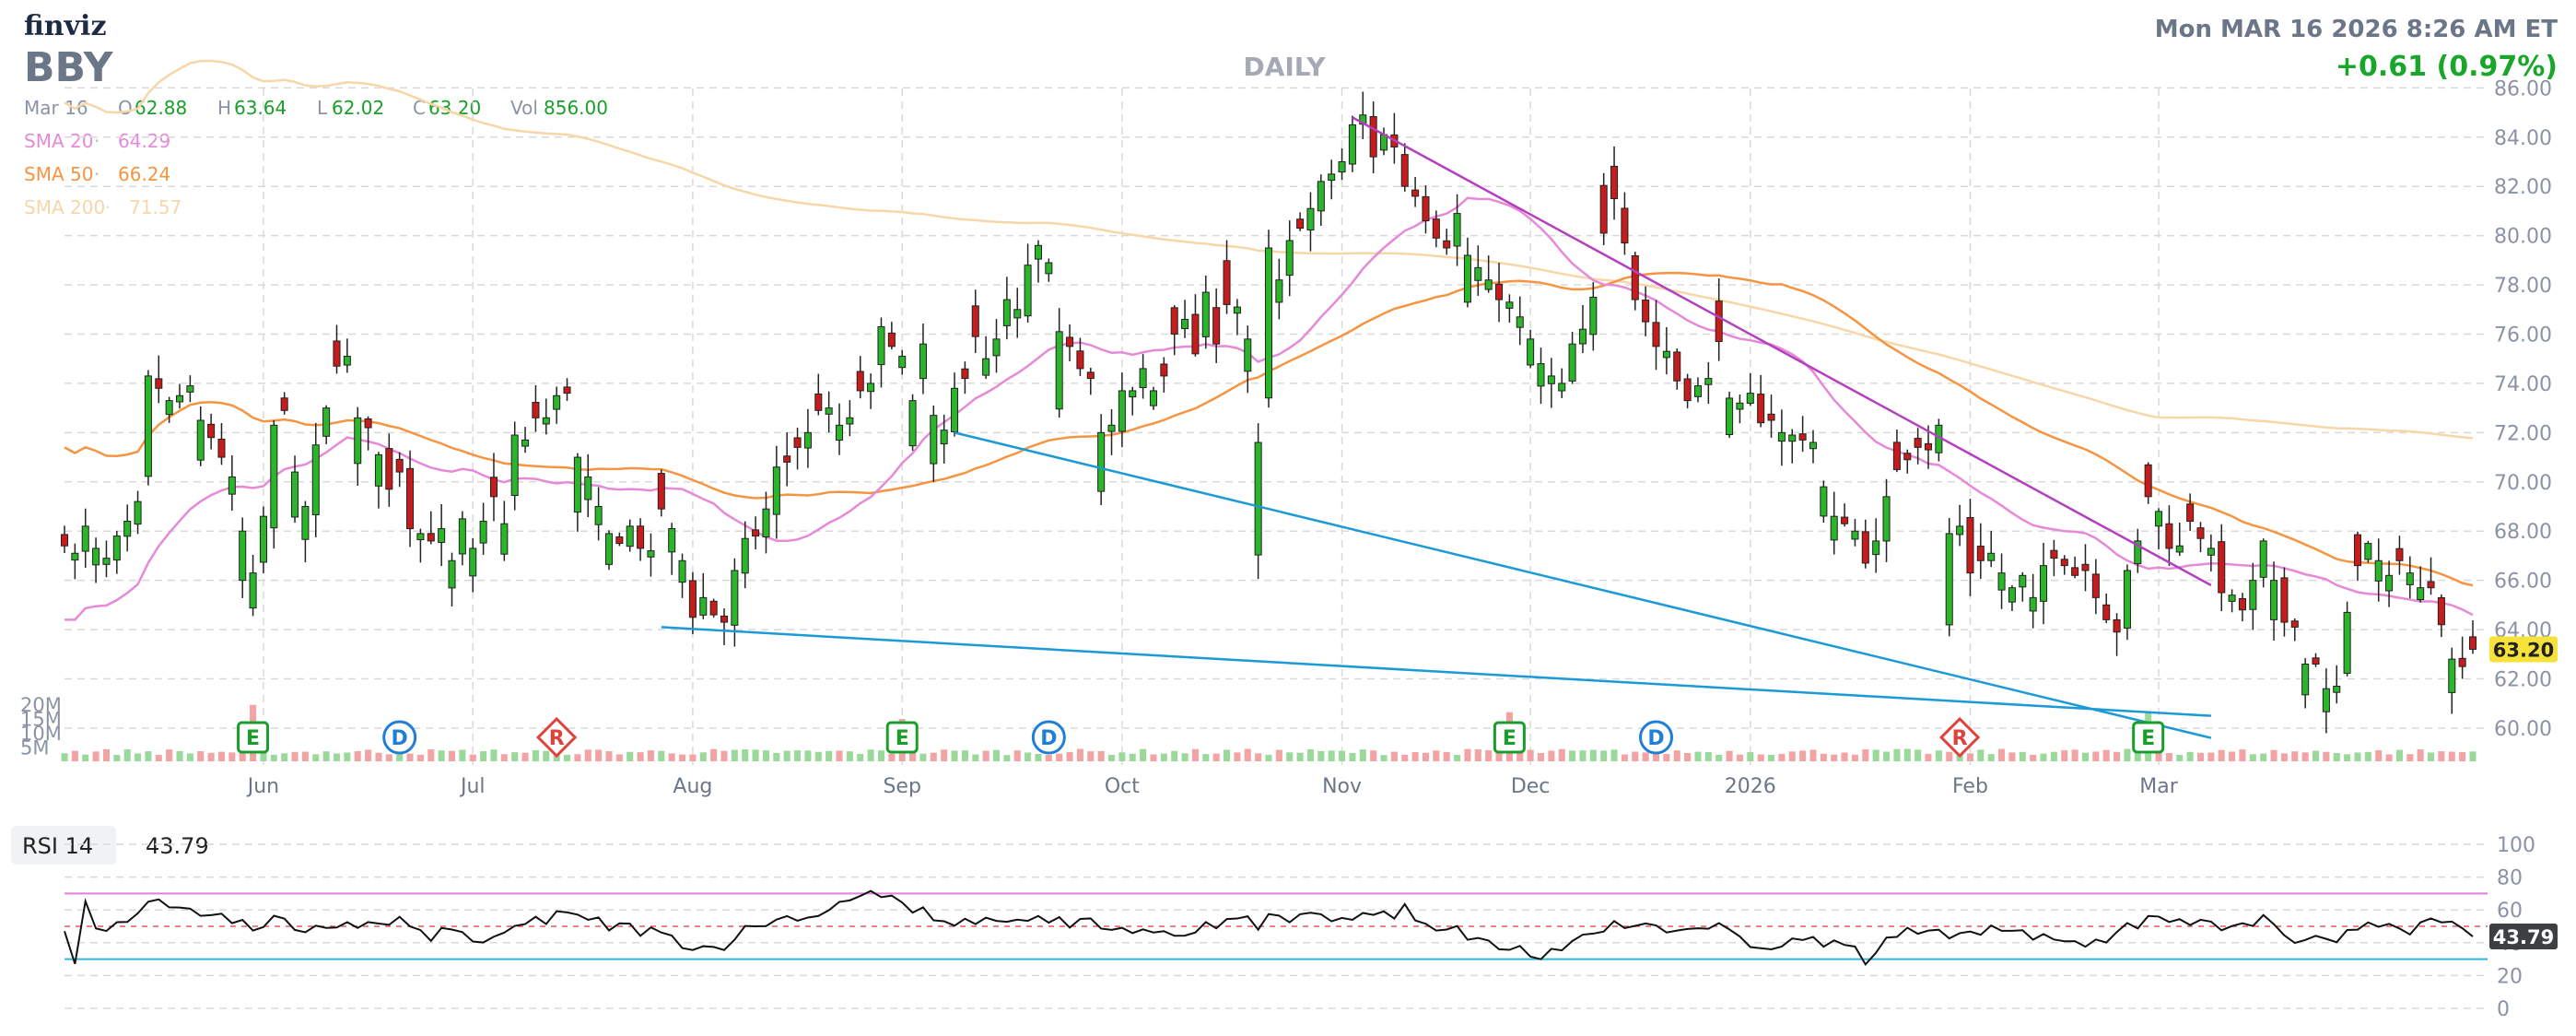 Image resolution: width=2576 pixels, height=1036 pixels. I want to click on event-letter: D, so click(1048, 739).